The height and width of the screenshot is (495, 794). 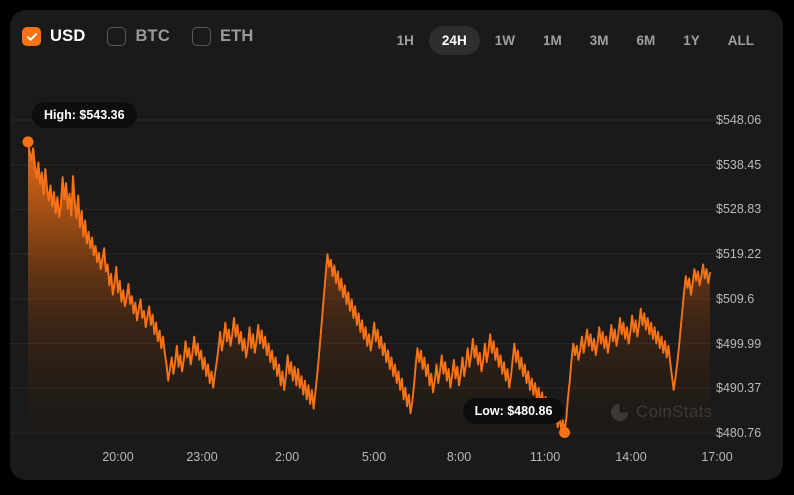 I want to click on time-range-1h: 1H, so click(x=405, y=40).